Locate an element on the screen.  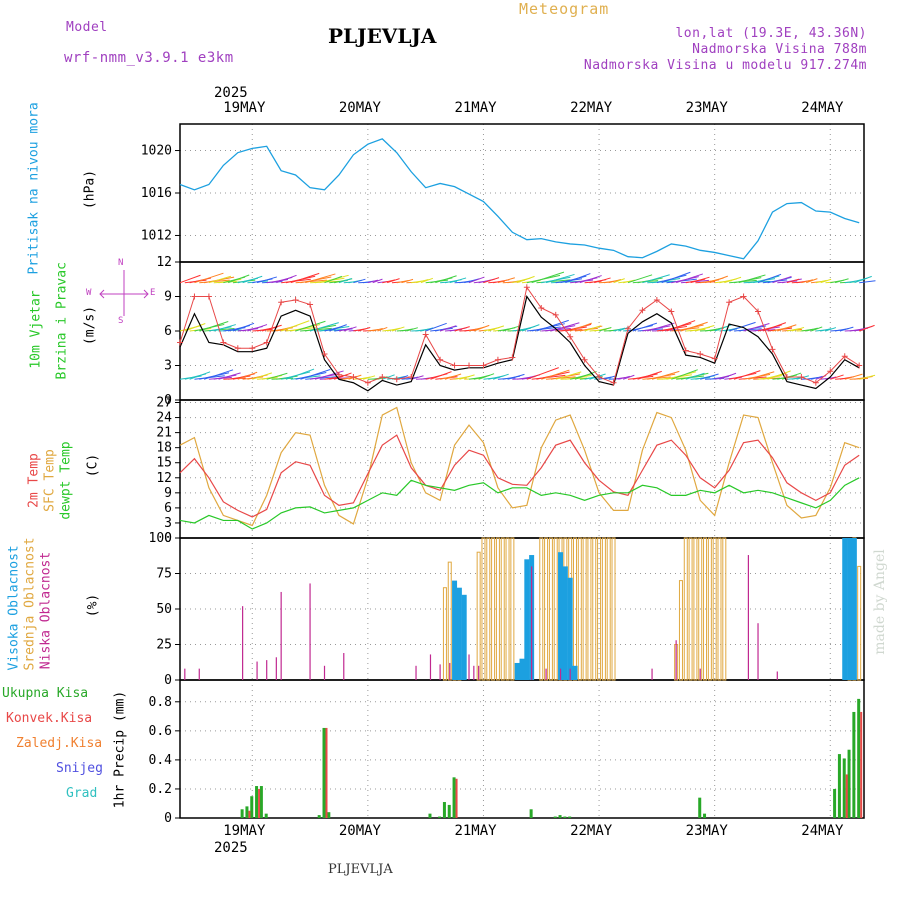
wind-speed-line is located at coordinates (519, 343).